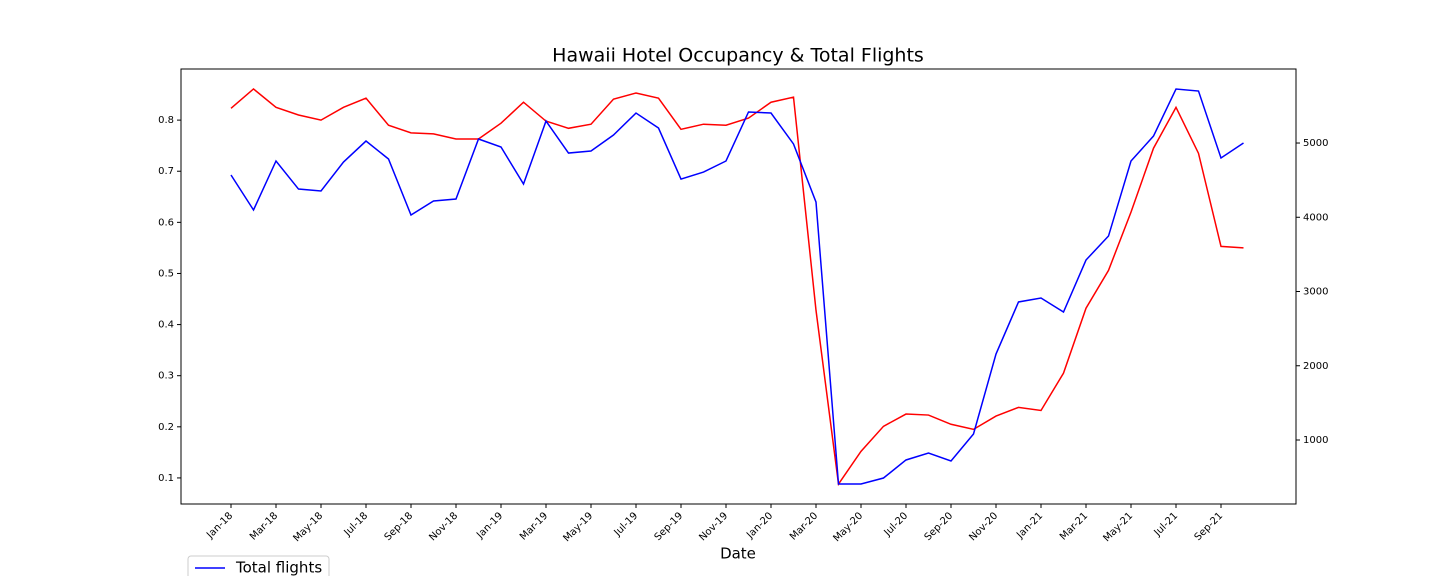 Image resolution: width=1440 pixels, height=576 pixels. I want to click on x-tick-label: May-20, so click(848, 527).